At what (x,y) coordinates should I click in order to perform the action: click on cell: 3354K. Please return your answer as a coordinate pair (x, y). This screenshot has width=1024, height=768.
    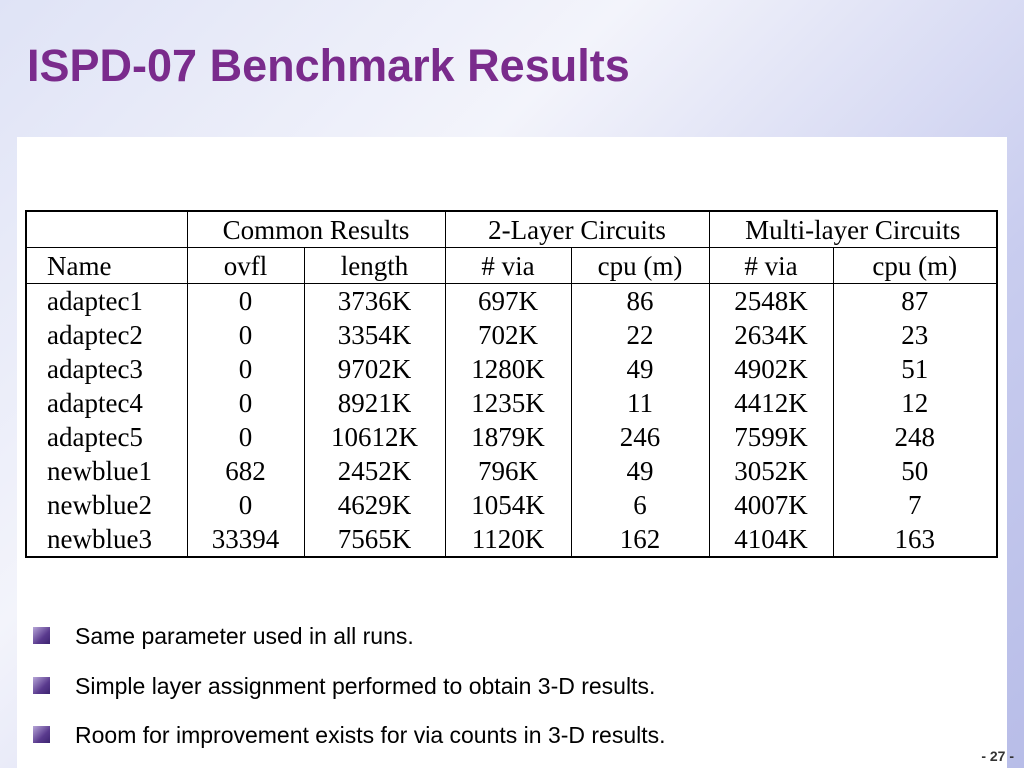
    Looking at the image, I should click on (374, 335).